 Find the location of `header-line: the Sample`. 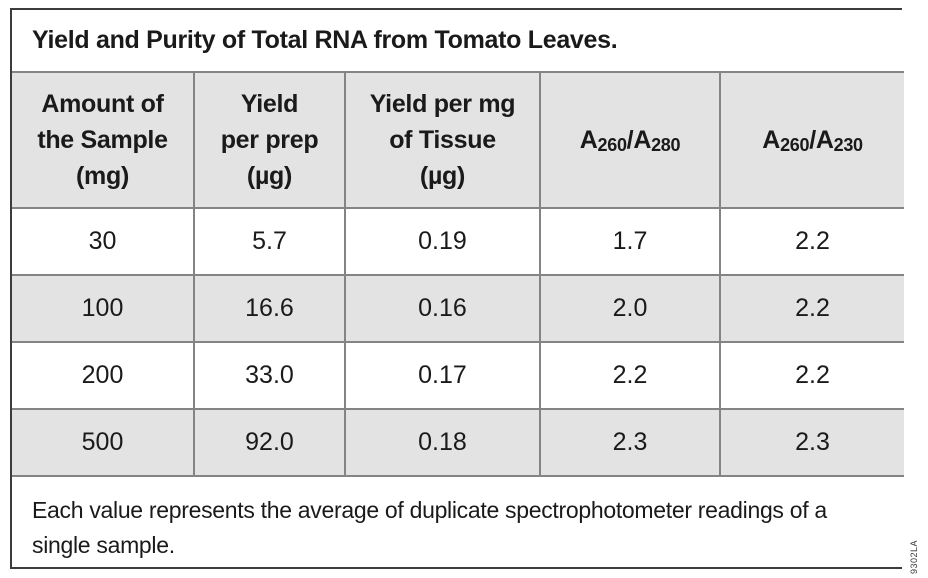

header-line: the Sample is located at coordinates (102, 140).